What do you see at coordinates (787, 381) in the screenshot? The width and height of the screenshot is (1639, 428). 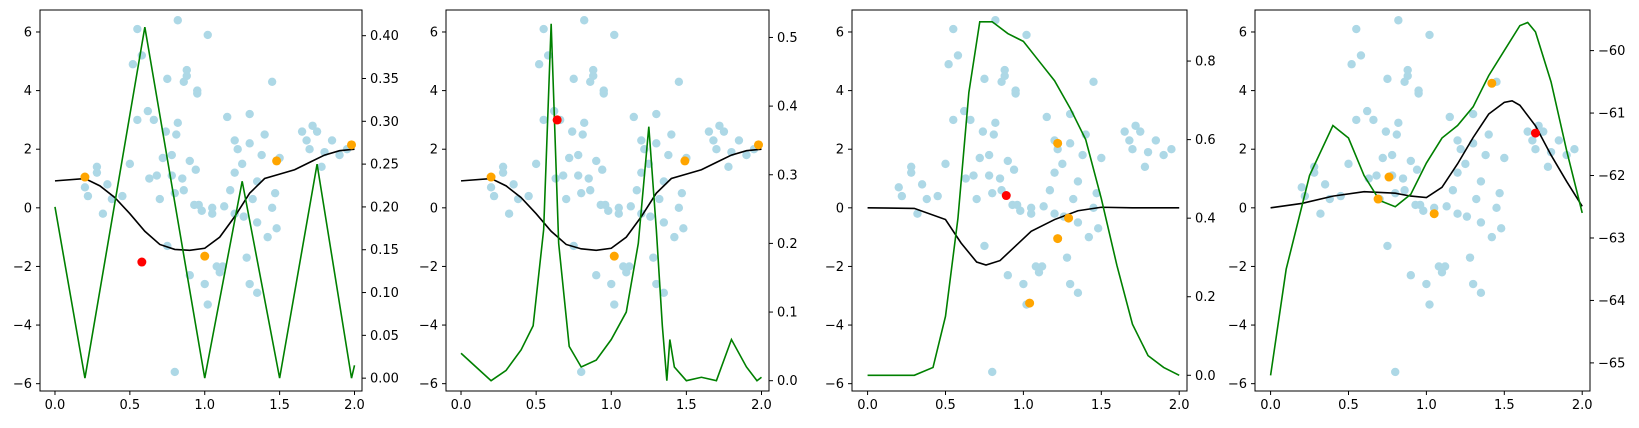 I see `y2-tick-label: 0.0` at bounding box center [787, 381].